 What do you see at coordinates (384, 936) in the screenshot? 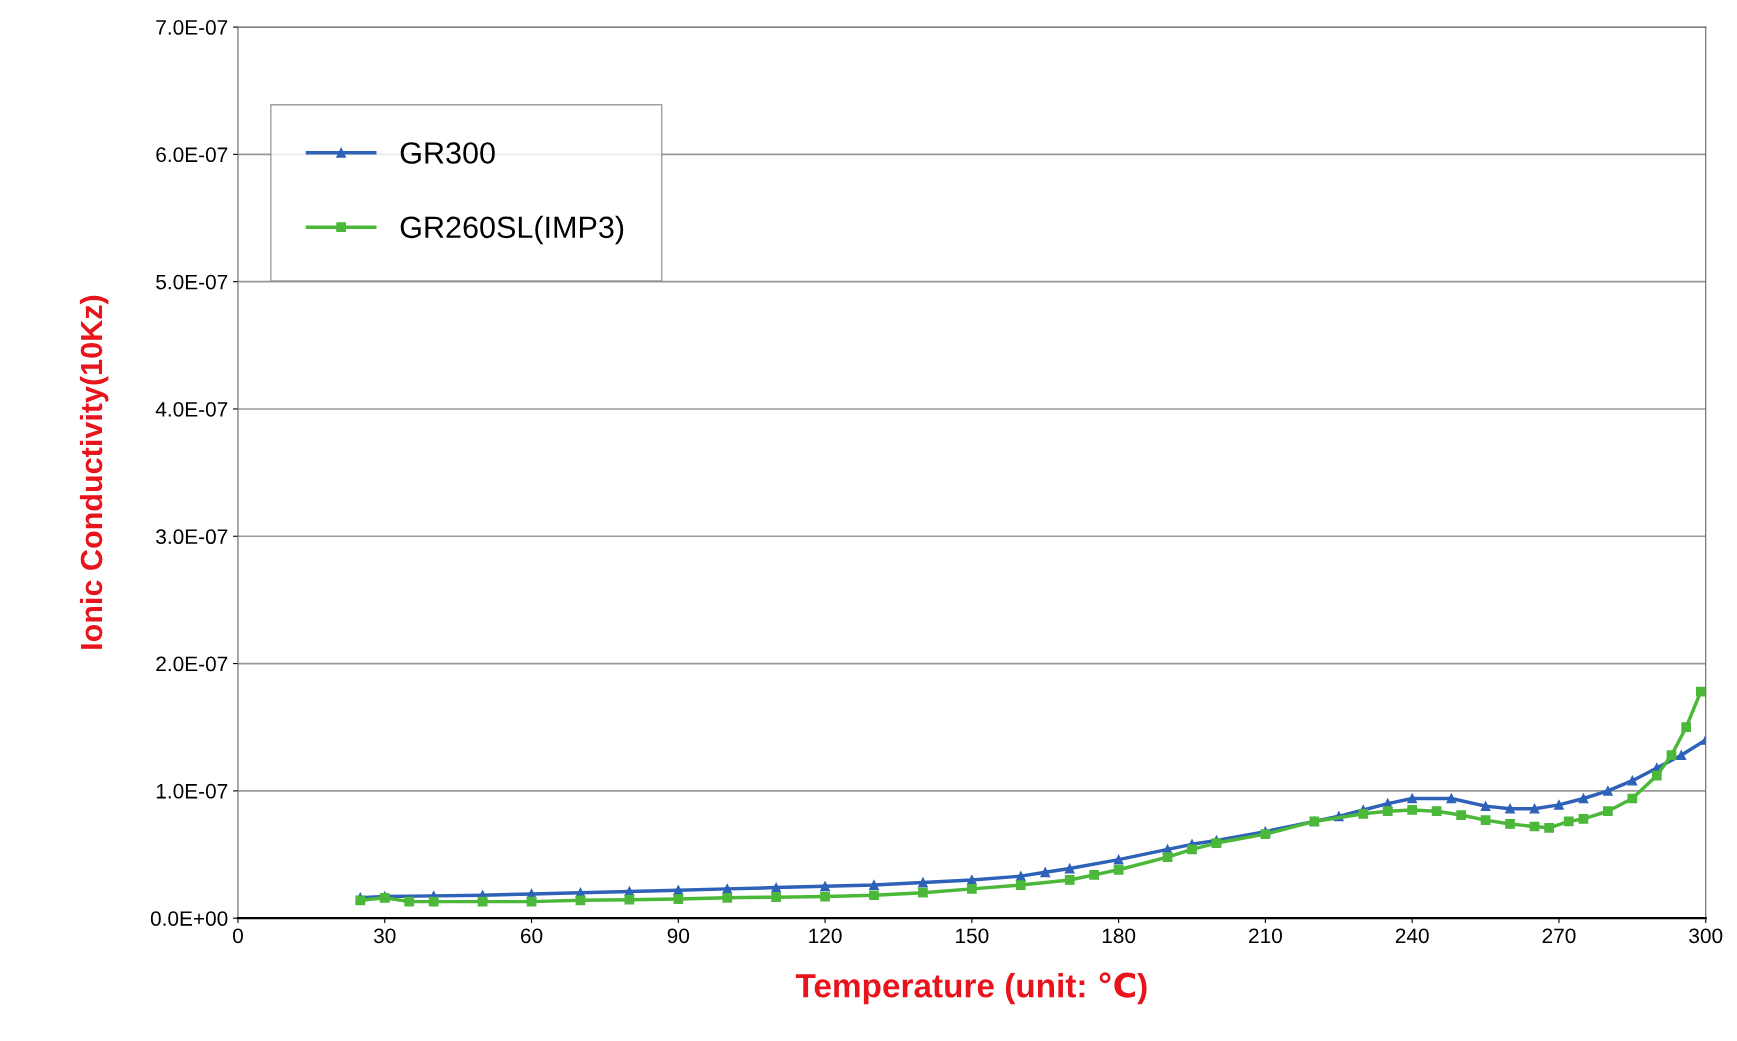
I see `x-tick-label: 30` at bounding box center [384, 936].